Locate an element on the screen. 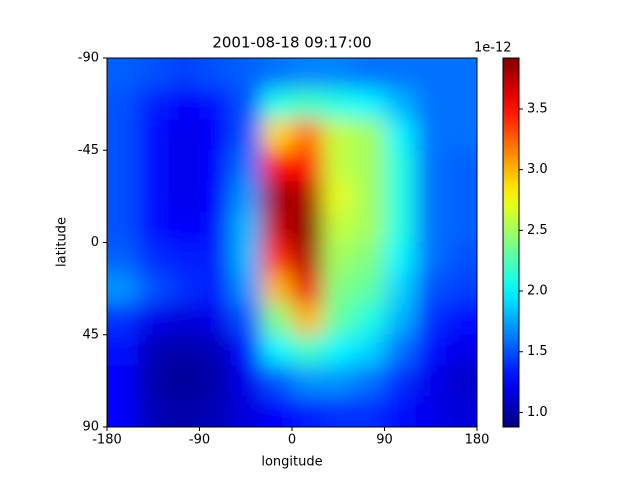  colorbar-tick-label: 2.5 is located at coordinates (537, 230).